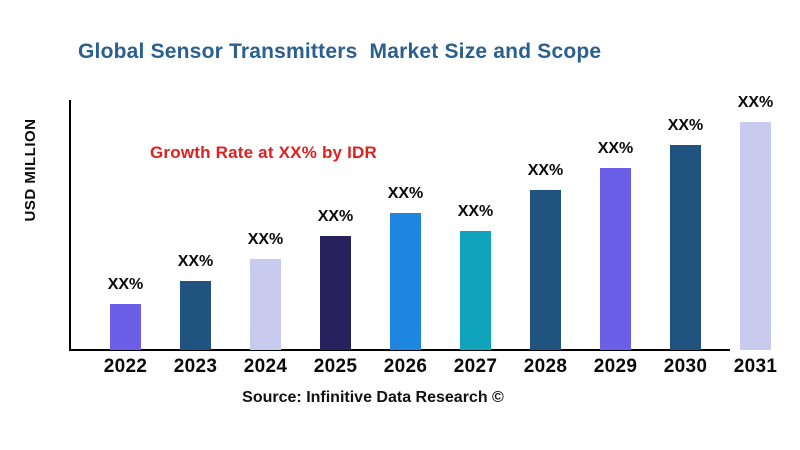  I want to click on bar-2028, so click(545, 270).